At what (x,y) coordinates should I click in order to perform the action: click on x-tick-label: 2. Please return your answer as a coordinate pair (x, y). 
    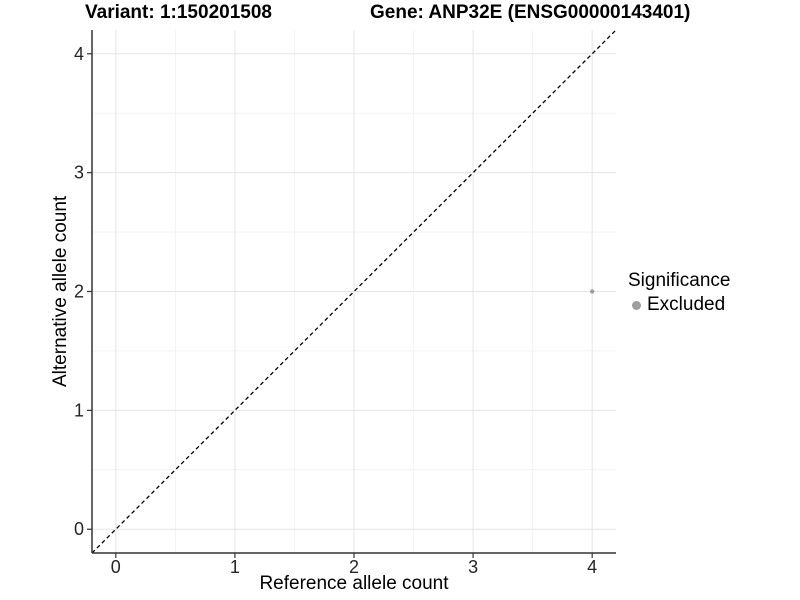
    Looking at the image, I should click on (354, 567).